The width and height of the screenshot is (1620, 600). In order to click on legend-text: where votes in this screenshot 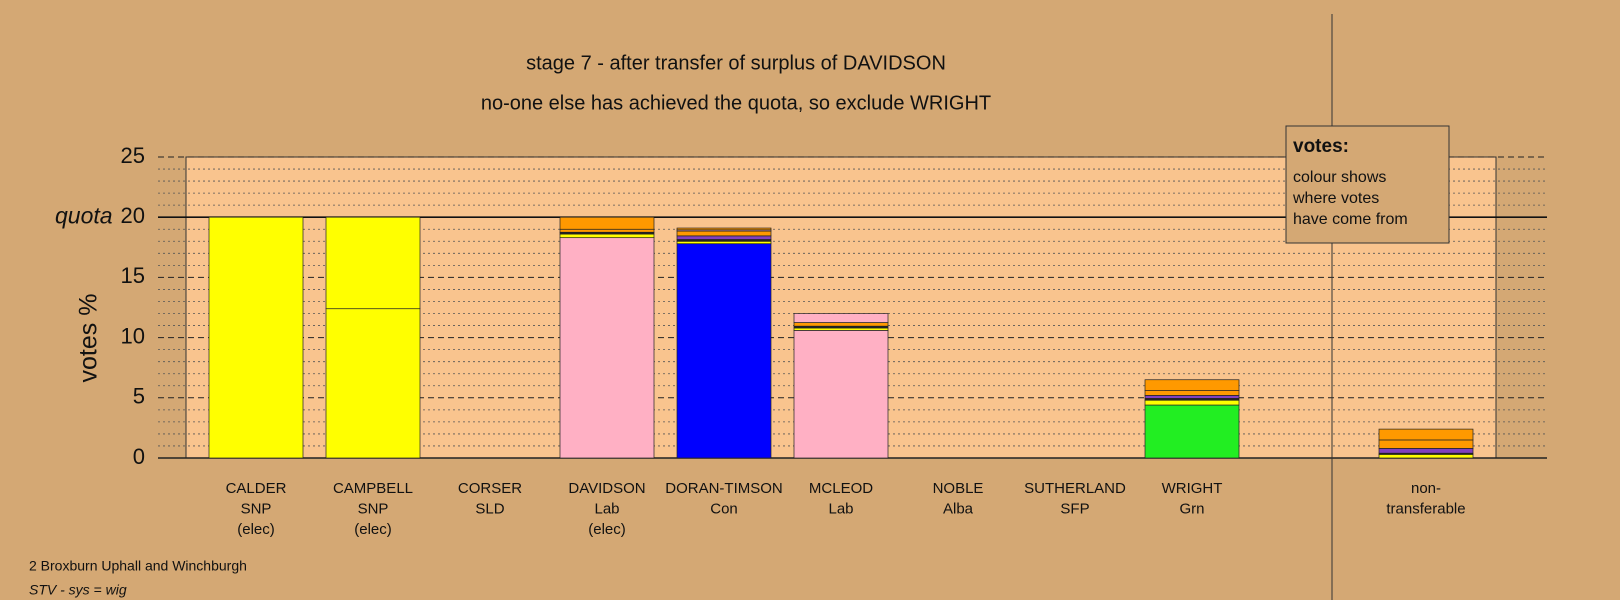, I will do `click(1335, 198)`.